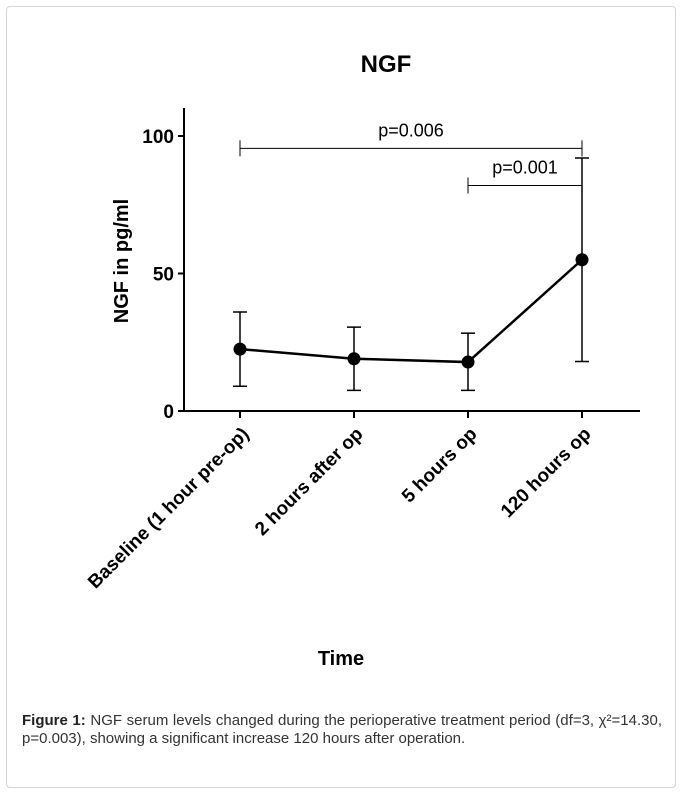  What do you see at coordinates (309, 482) in the screenshot?
I see `x-tick-label: 2 hours after op` at bounding box center [309, 482].